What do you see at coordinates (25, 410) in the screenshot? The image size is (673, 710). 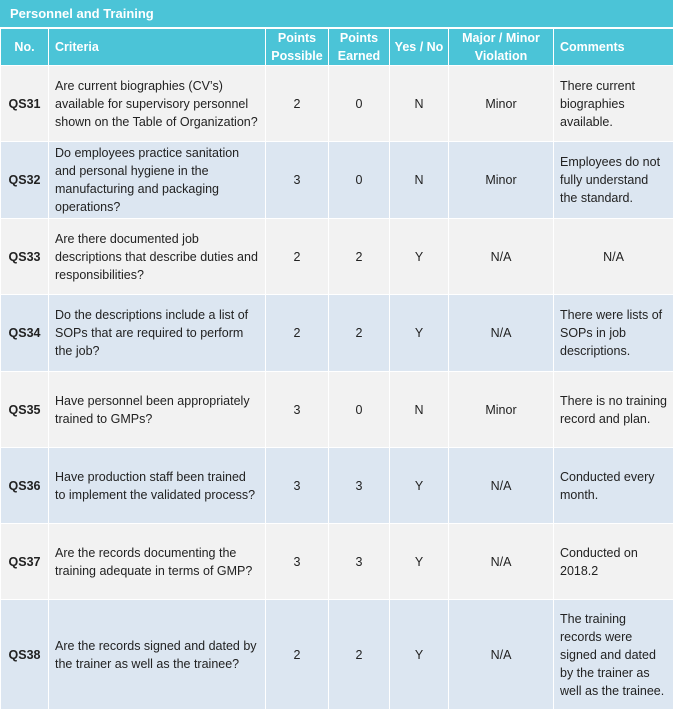 I see `row-id: QS35` at bounding box center [25, 410].